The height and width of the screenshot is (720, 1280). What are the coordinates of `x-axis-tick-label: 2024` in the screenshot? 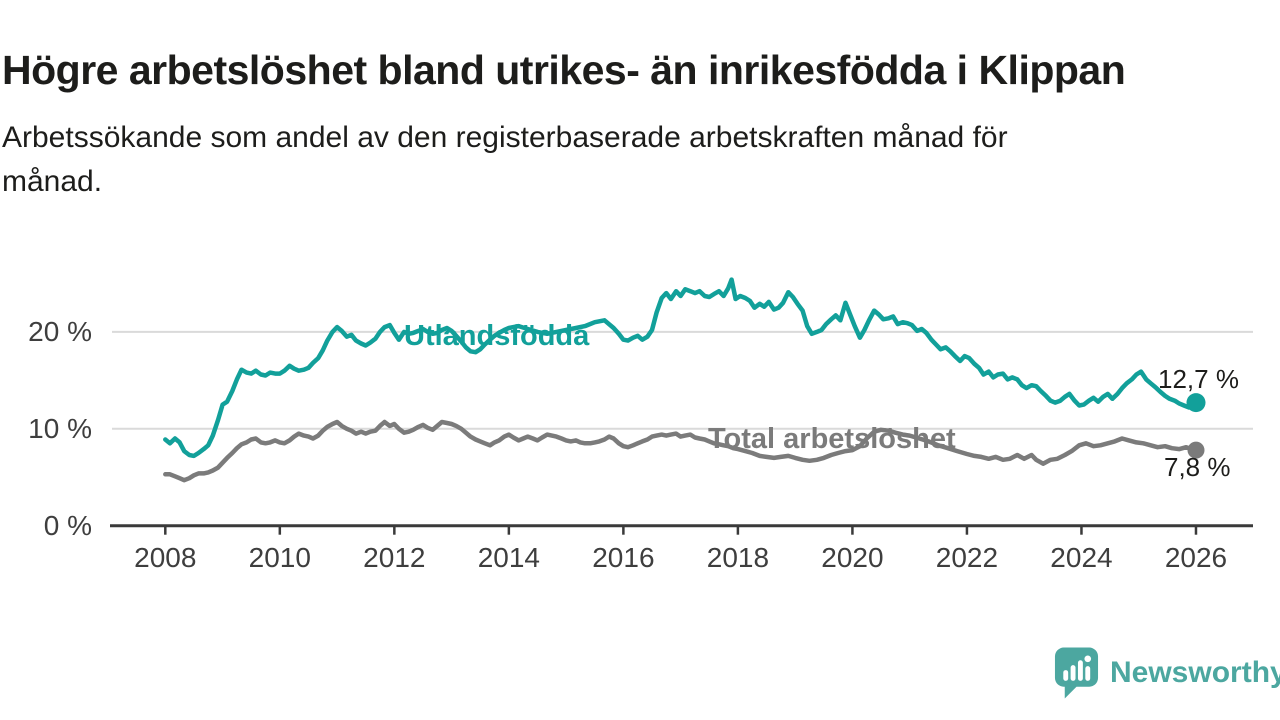 It's located at (1081, 557).